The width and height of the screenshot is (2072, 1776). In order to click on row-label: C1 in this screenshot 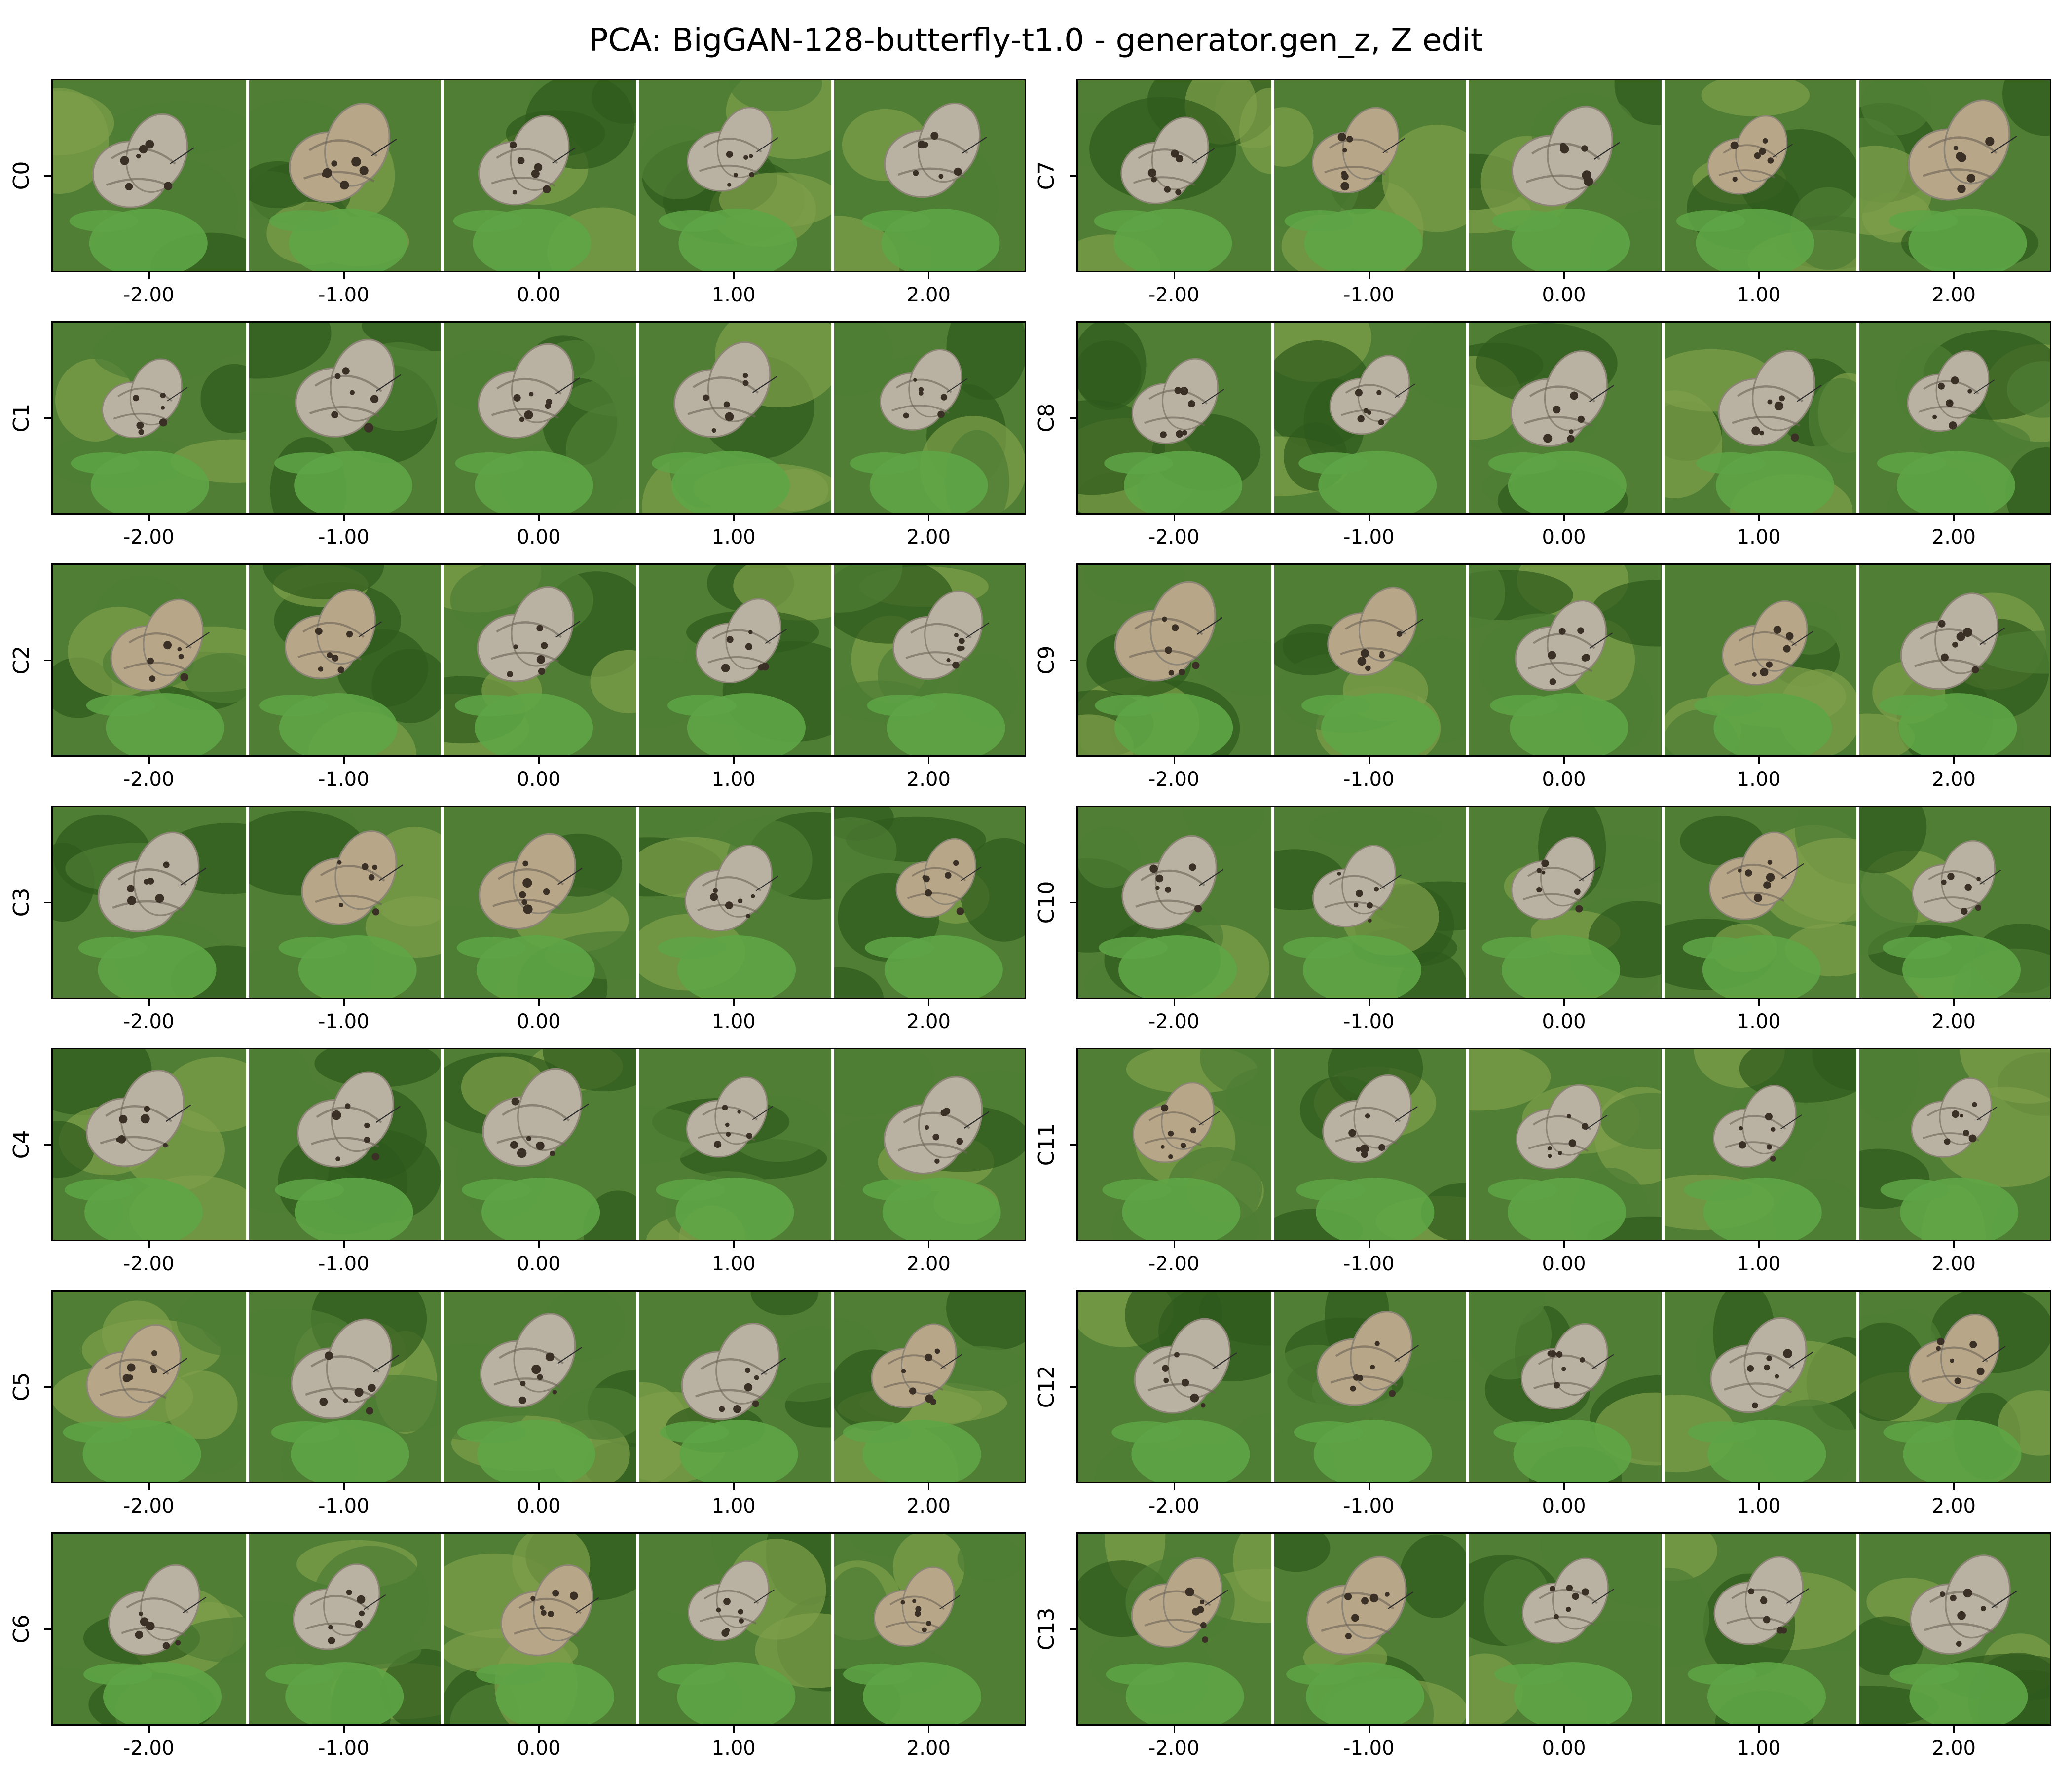, I will do `click(22, 418)`.